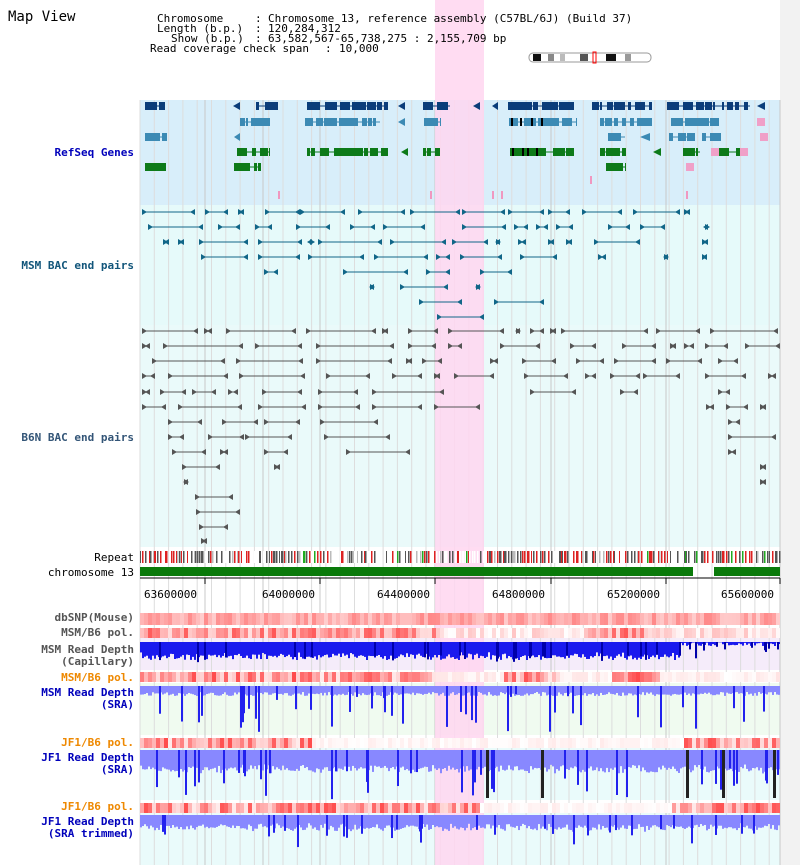 This screenshot has width=800, height=865. What do you see at coordinates (744, 152) in the screenshot?
I see `gene-pink-block` at bounding box center [744, 152].